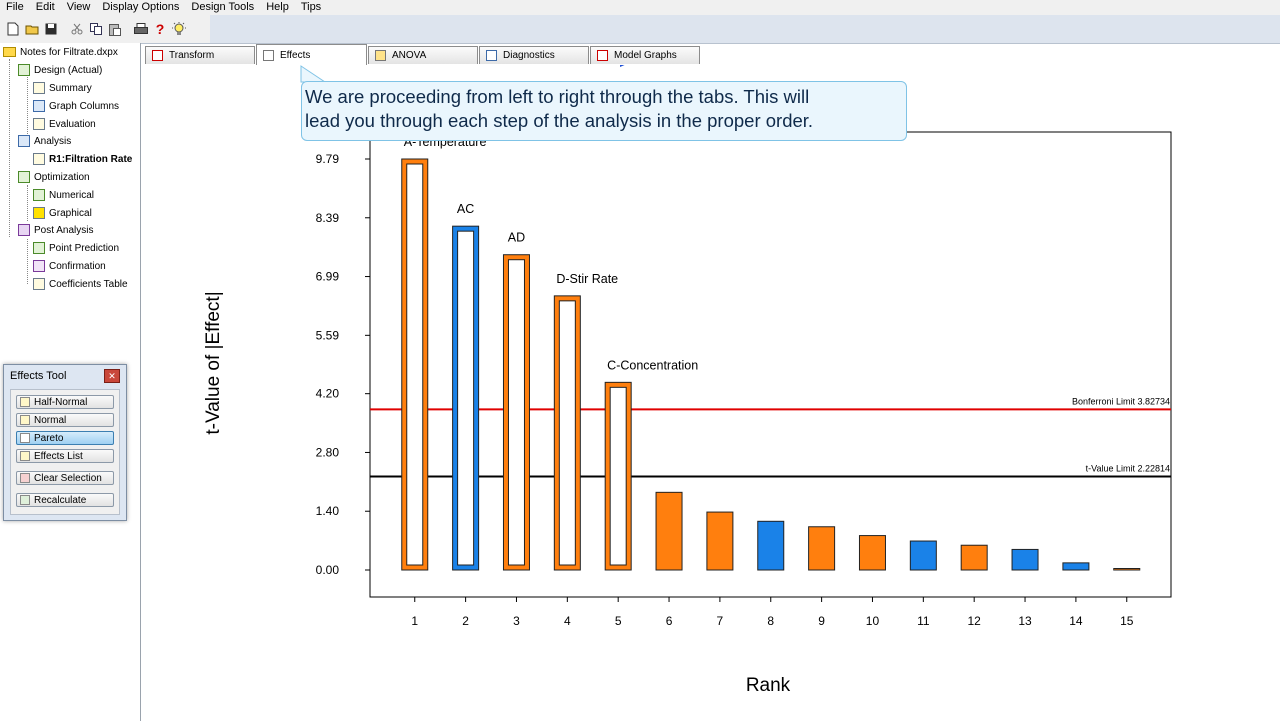 The height and width of the screenshot is (721, 1280). I want to click on x-tick-label: 2, so click(465, 621).